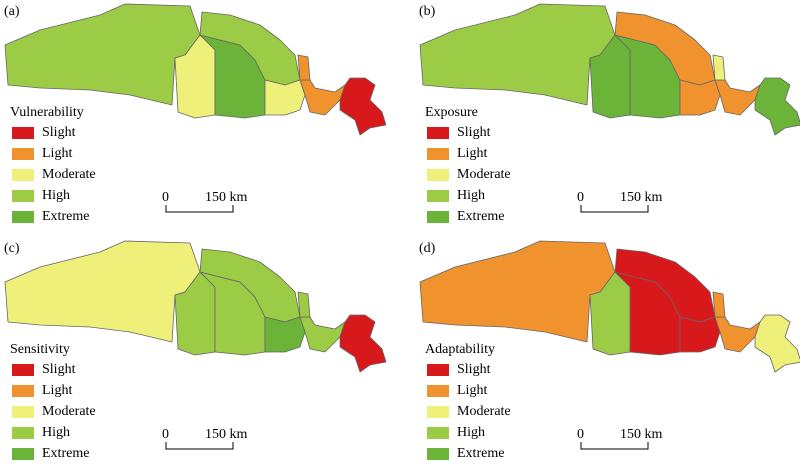 Image resolution: width=800 pixels, height=470 pixels. I want to click on legend-title: Adaptability, so click(460, 349).